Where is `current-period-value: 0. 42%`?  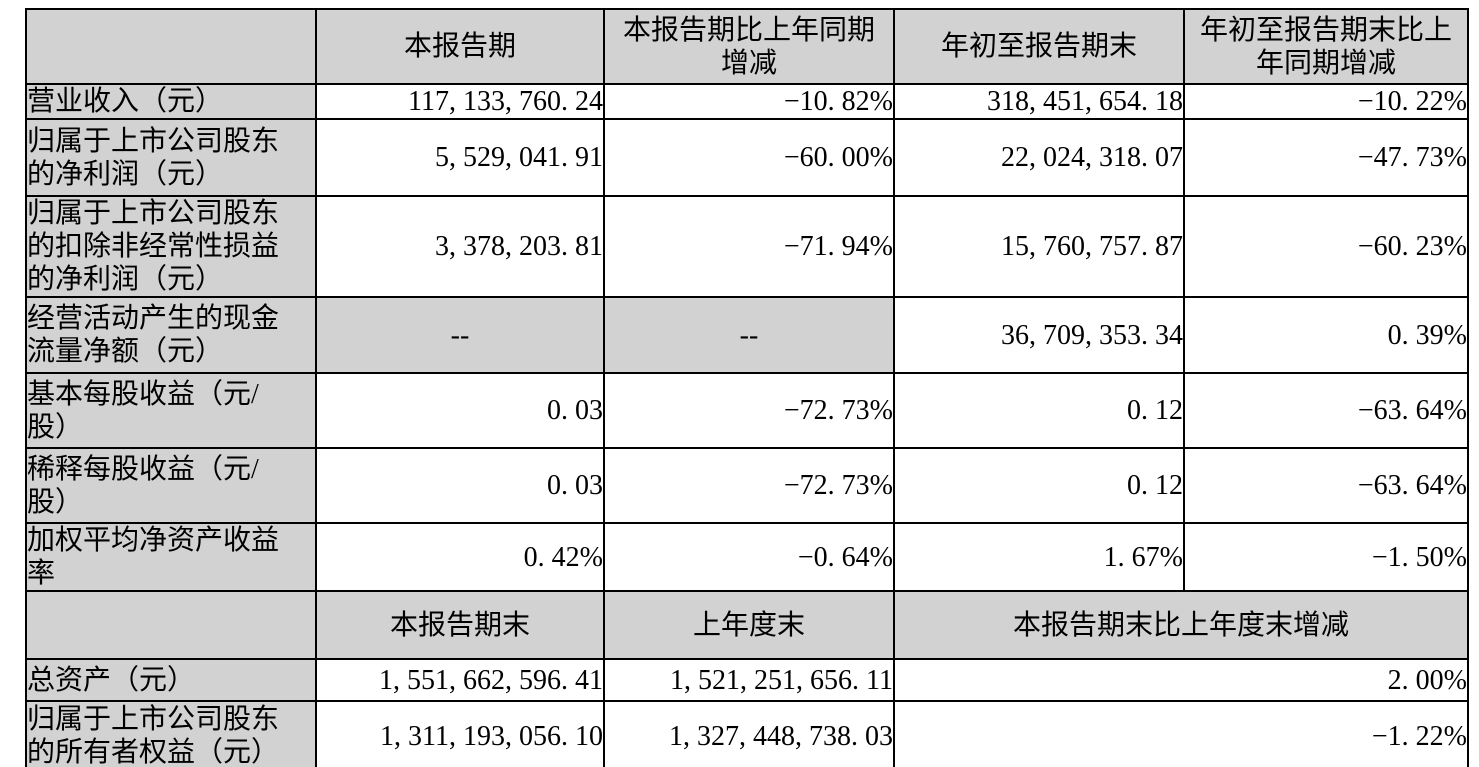
current-period-value: 0. 42% is located at coordinates (460, 557).